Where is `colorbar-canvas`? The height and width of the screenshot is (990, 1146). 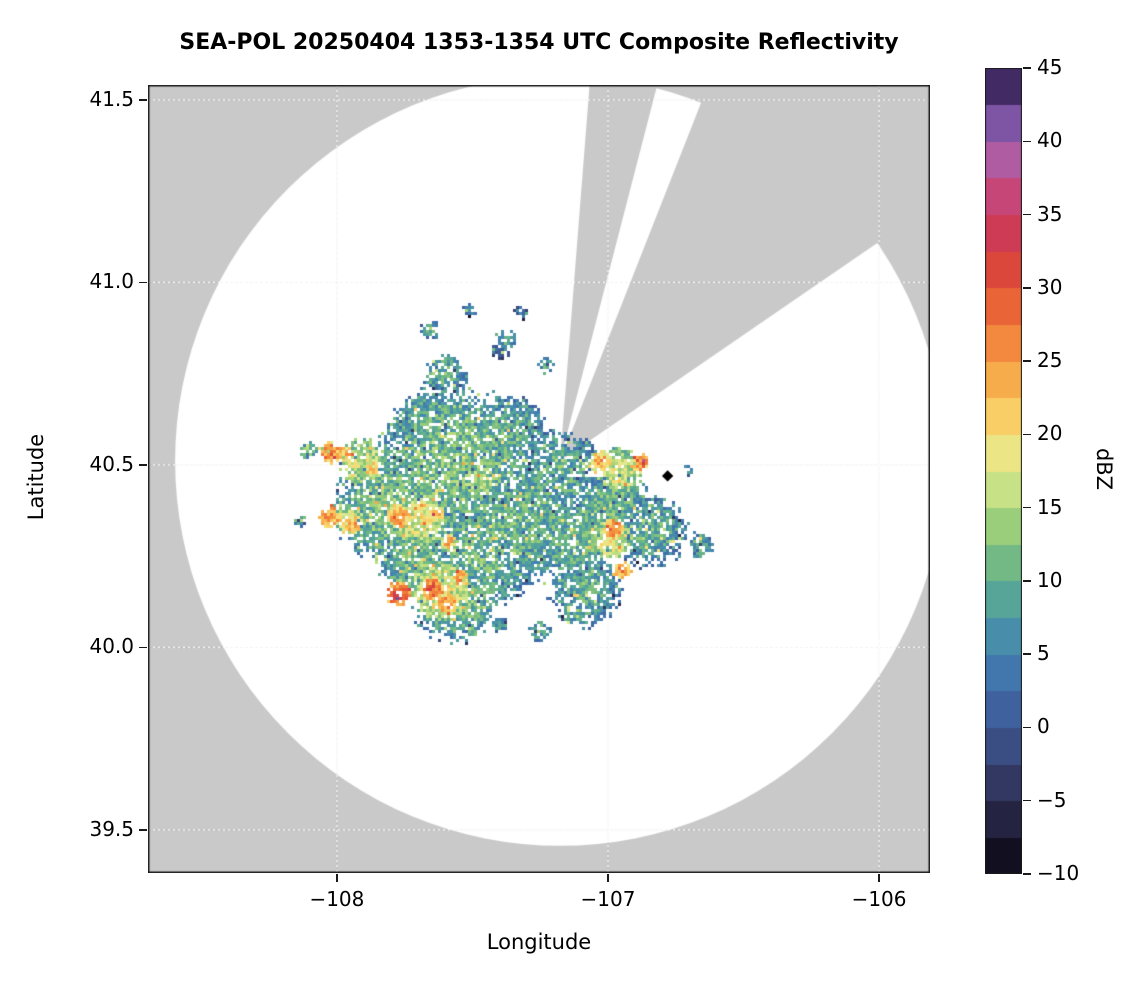
colorbar-canvas is located at coordinates (1003, 471).